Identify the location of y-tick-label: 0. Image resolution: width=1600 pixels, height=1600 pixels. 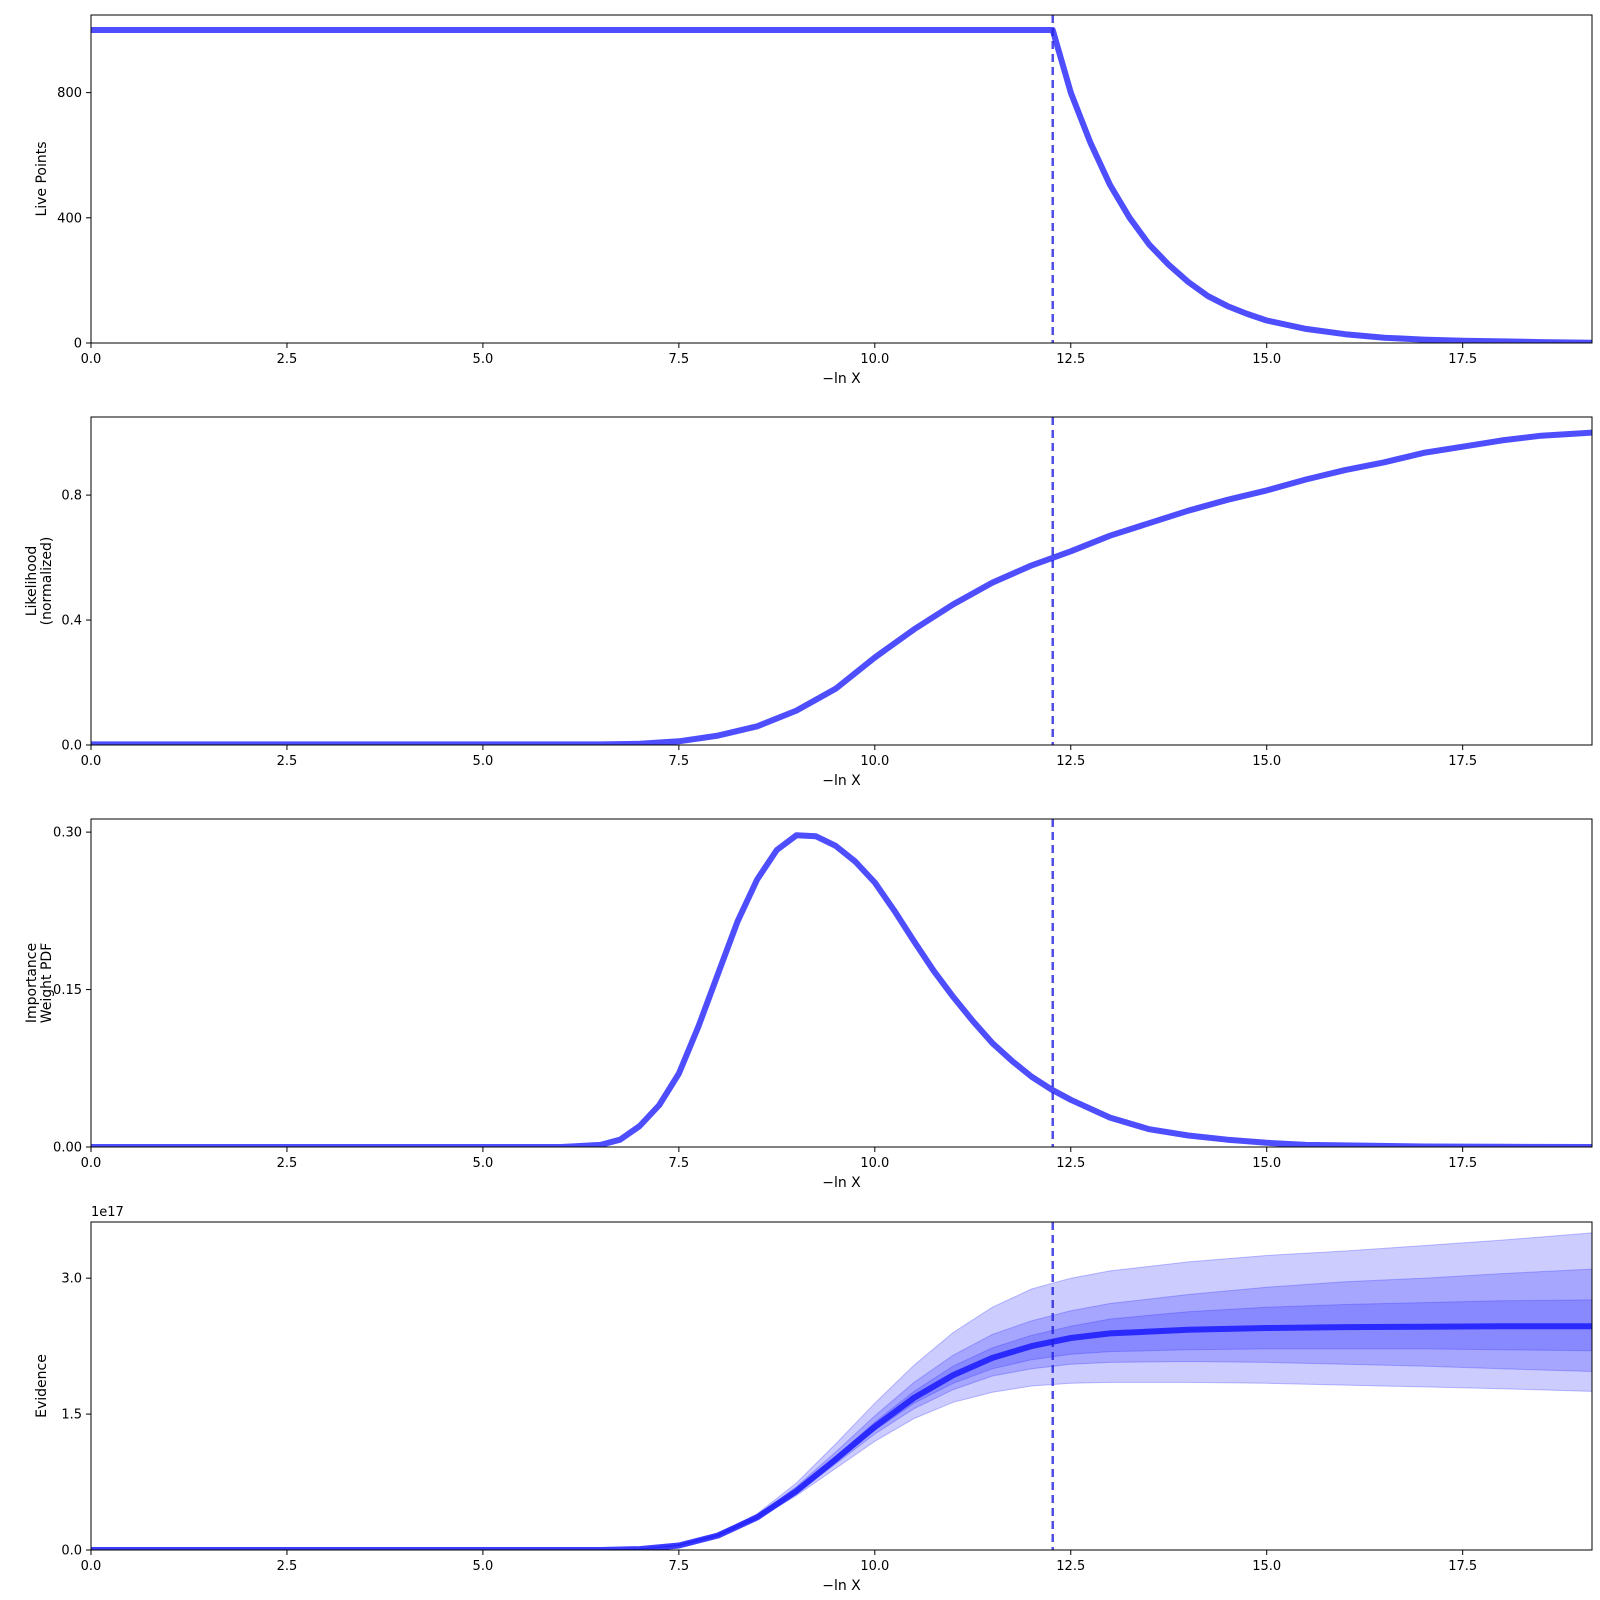
(78, 344).